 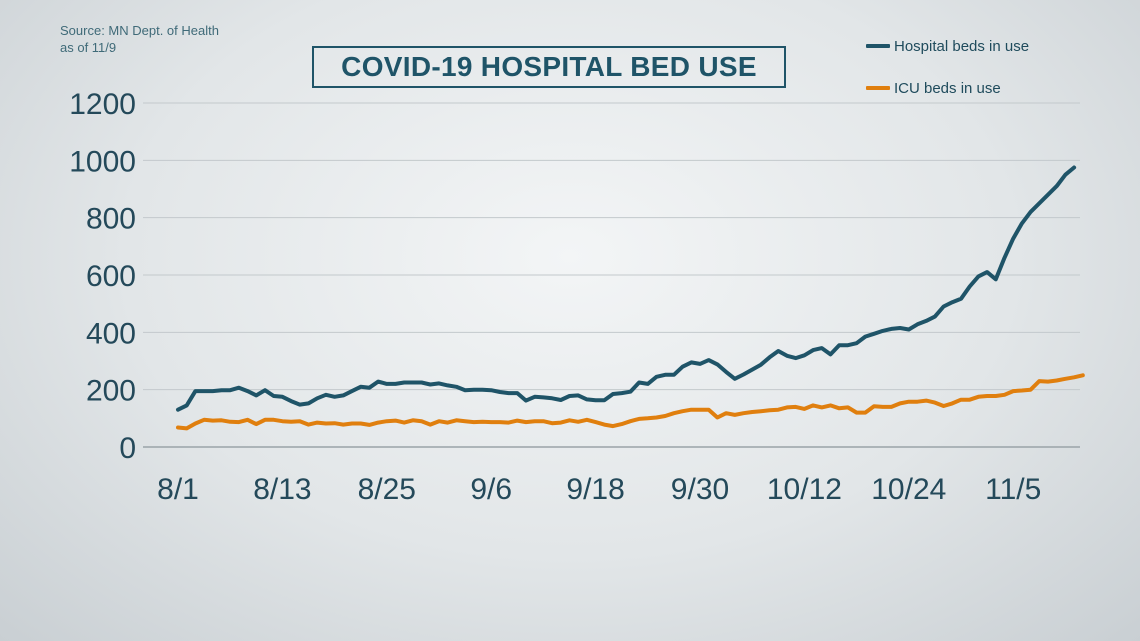 I want to click on x-tick-label: 10/12, so click(x=804, y=489).